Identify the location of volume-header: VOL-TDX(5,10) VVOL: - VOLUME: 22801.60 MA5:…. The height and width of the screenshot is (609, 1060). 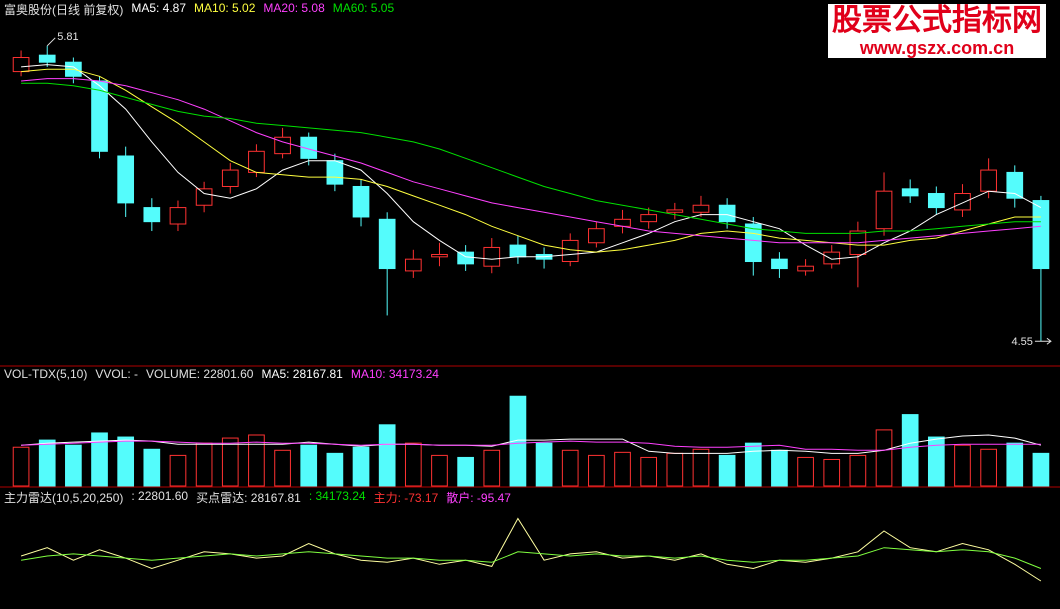
(221, 374).